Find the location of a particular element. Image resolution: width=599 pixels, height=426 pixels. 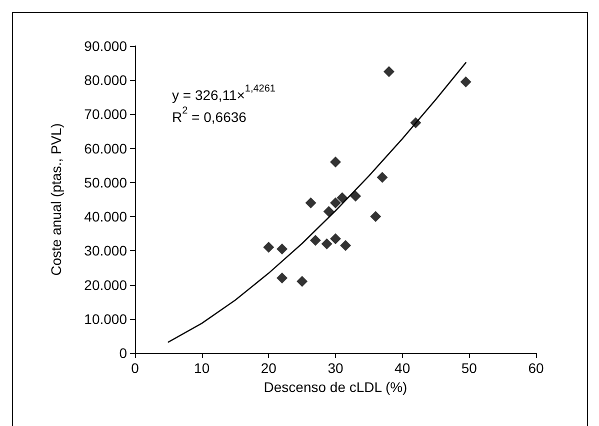

y-tick-label: 30.000 is located at coordinates (106, 250).